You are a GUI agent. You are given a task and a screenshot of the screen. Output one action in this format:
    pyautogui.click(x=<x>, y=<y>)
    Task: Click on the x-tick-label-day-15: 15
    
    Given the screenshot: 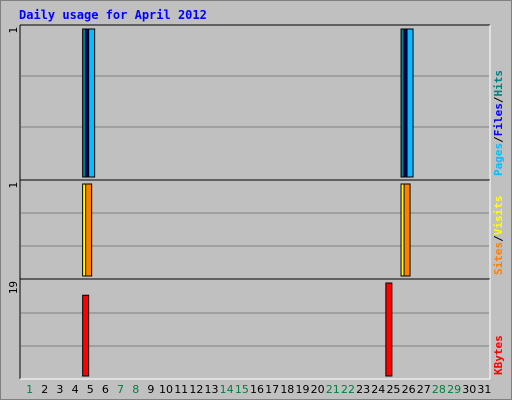 What is the action you would take?
    pyautogui.click(x=242, y=389)
    